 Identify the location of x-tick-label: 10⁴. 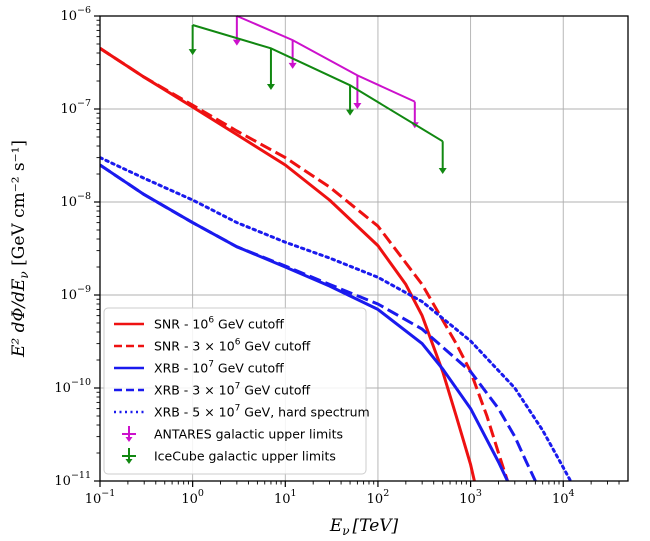
(563, 497).